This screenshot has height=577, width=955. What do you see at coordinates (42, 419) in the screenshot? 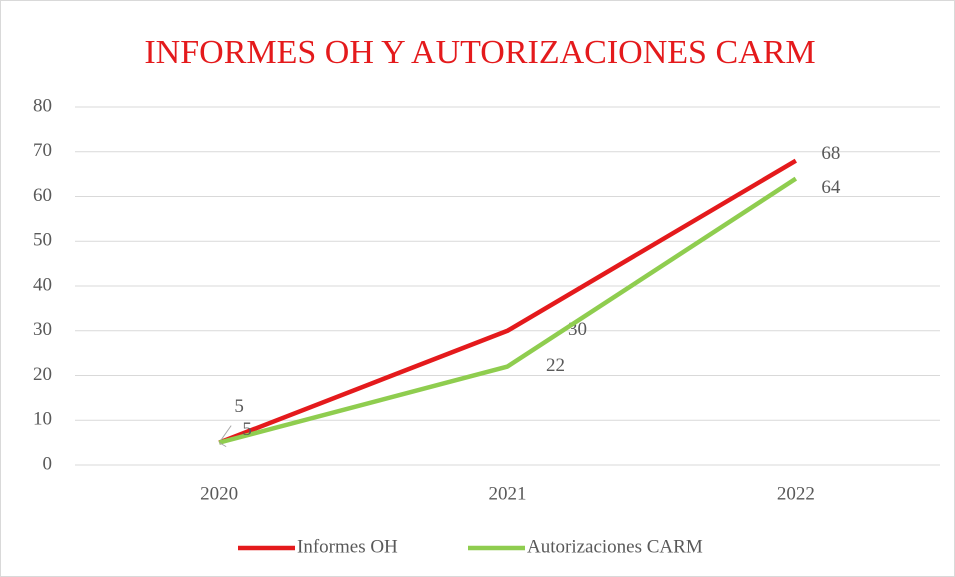
I see `y-tick-label: 10` at bounding box center [42, 419].